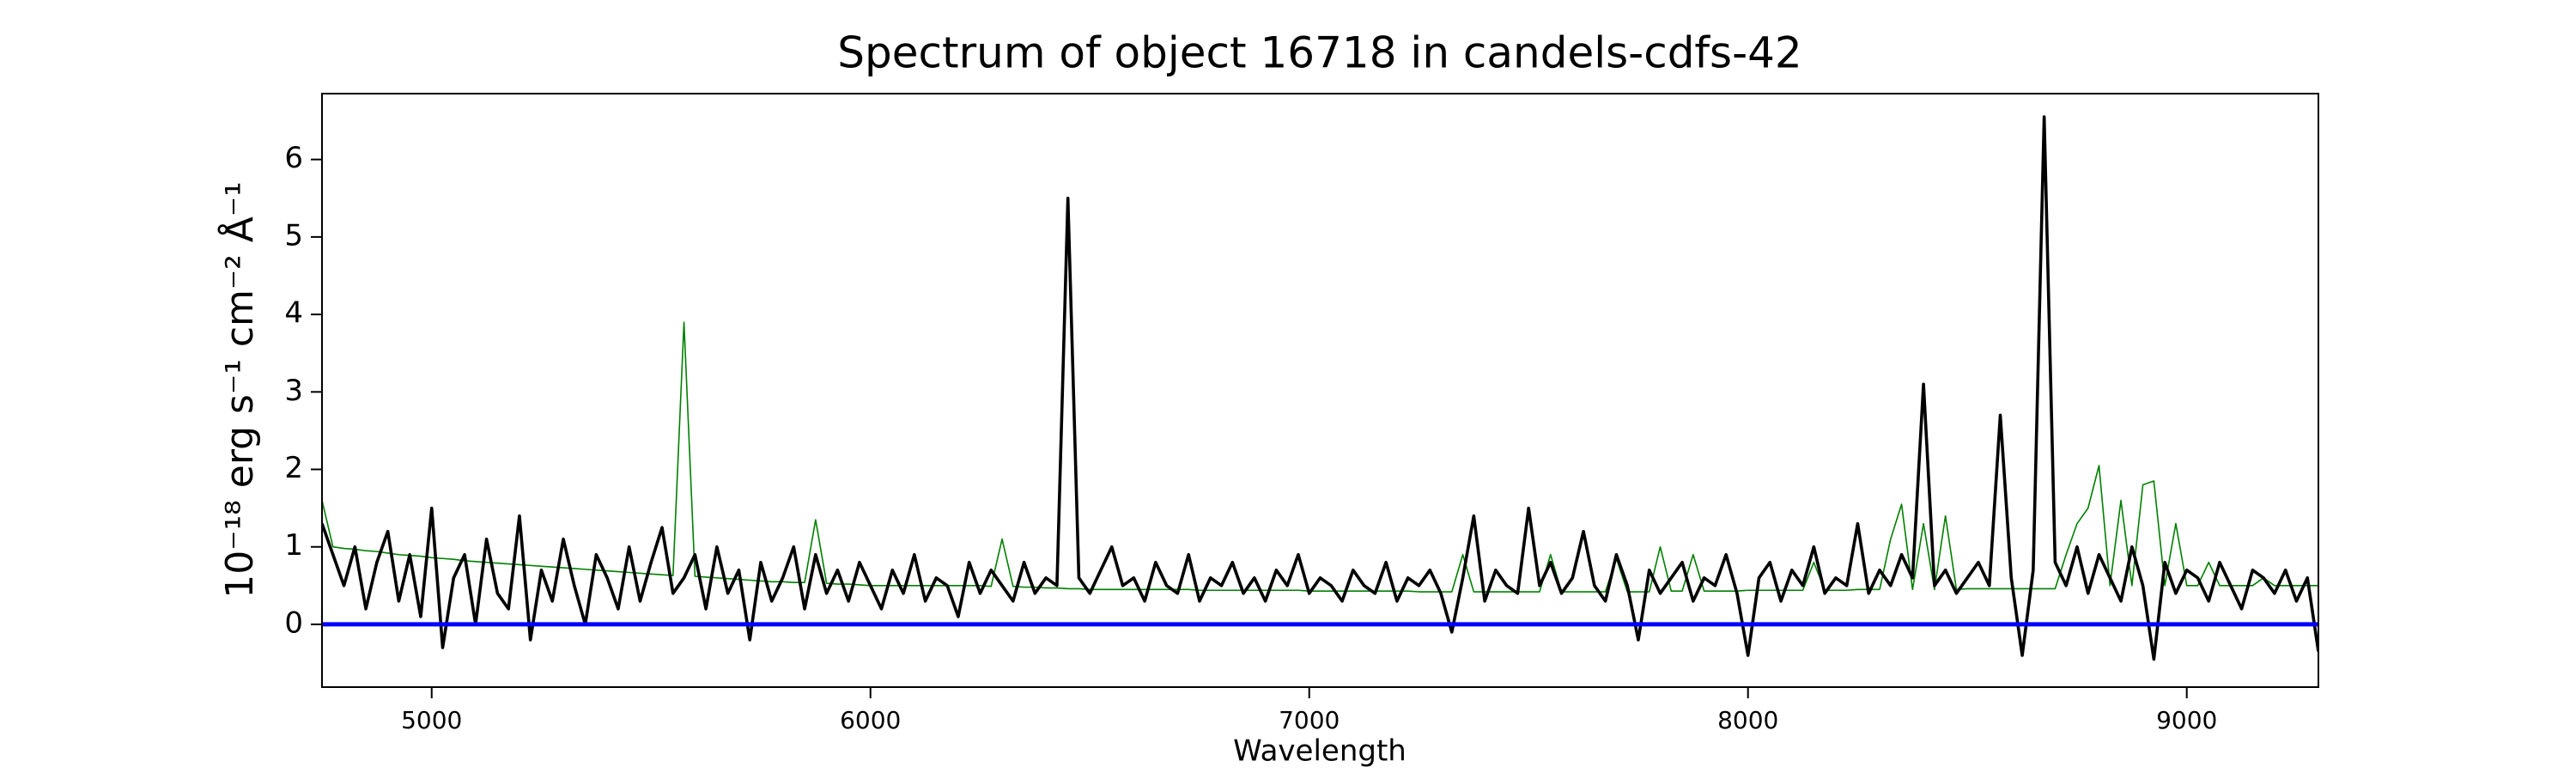  I want to click on x-tick-label: 8000, so click(1748, 720).